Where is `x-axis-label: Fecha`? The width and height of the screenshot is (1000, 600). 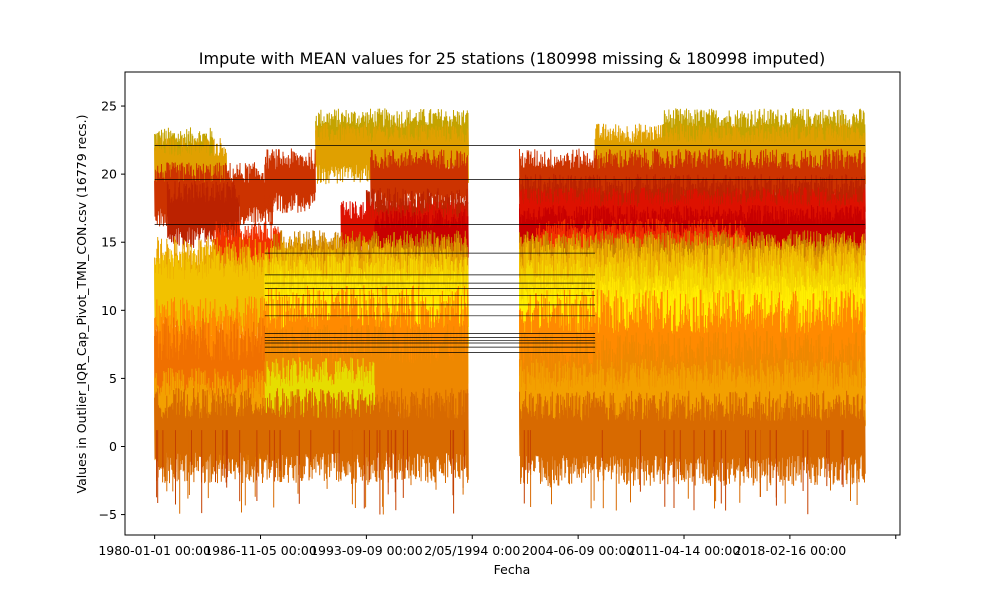 x-axis-label: Fecha is located at coordinates (512, 569).